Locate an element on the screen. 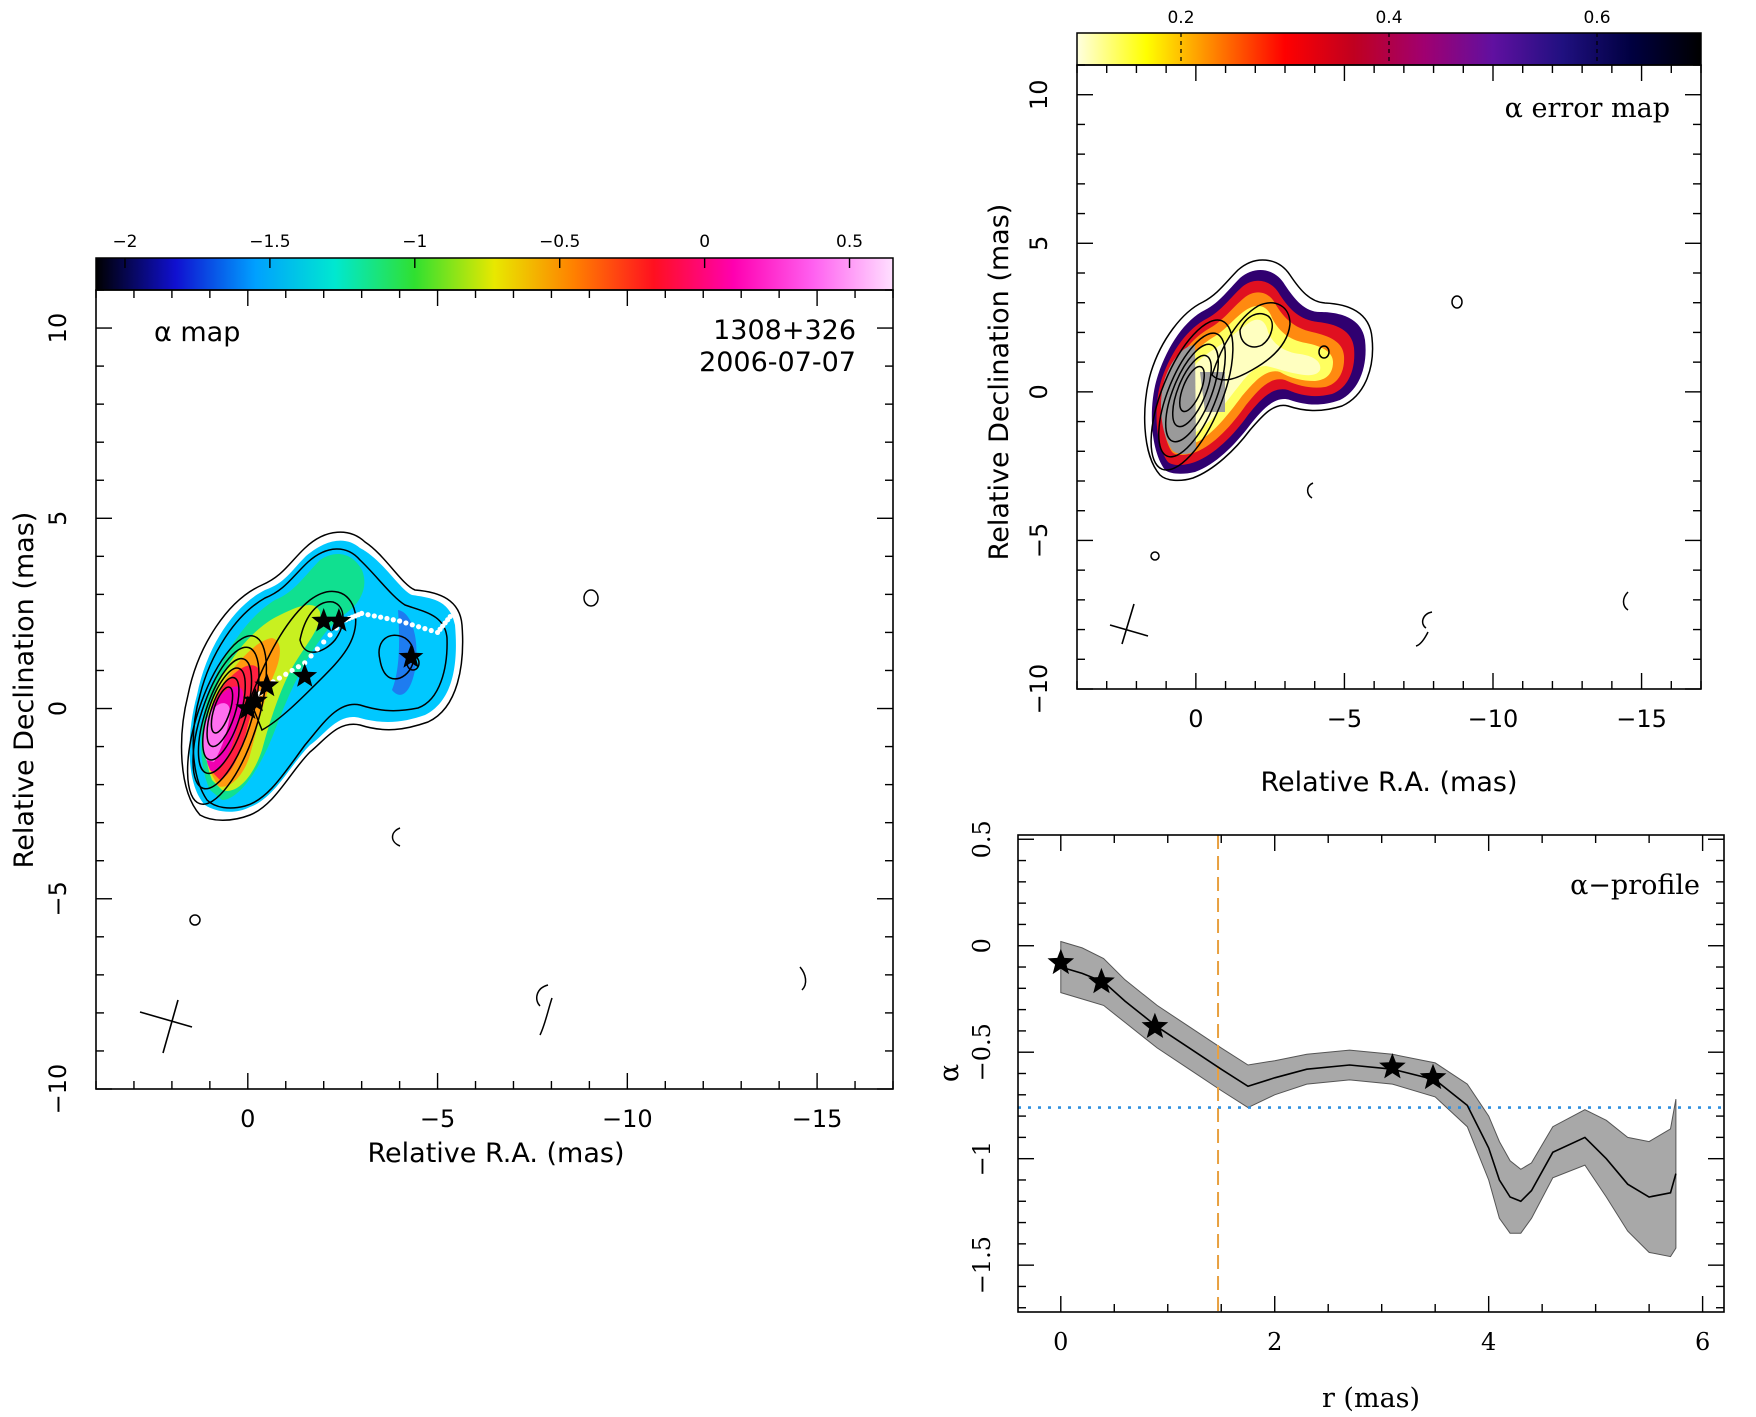 Image resolution: width=1756 pixels, height=1417 pixels. alpha-map-y-tick-label: −5 is located at coordinates (58, 898).